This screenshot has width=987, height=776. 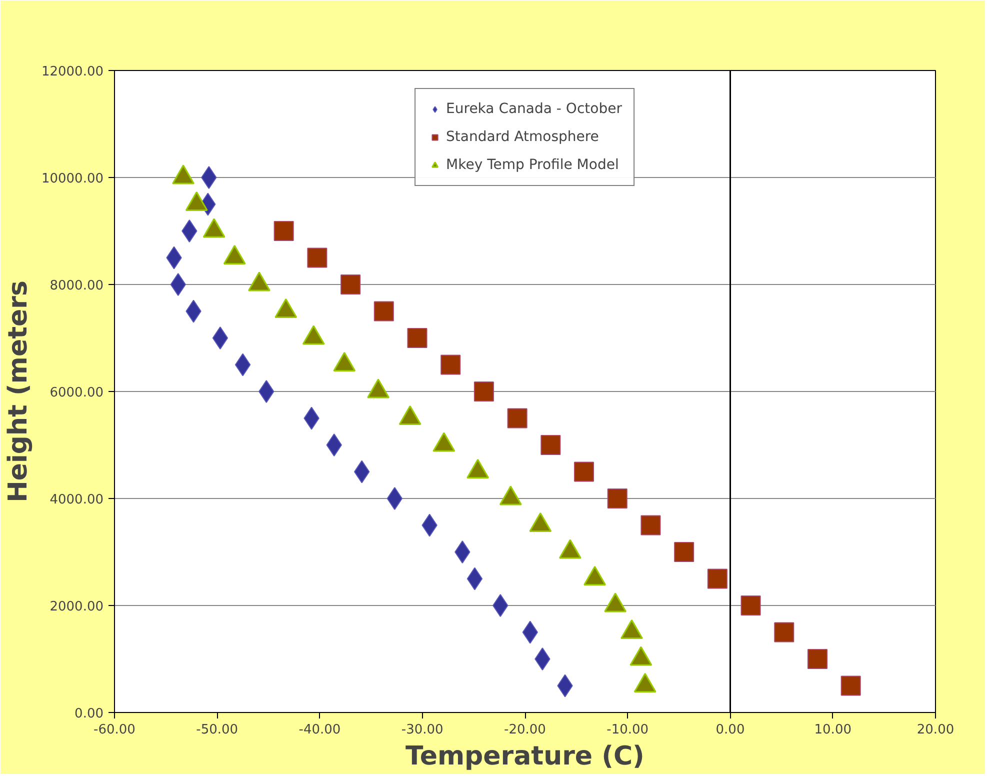 I want to click on y-tick-label: 8000.00, so click(x=77, y=286).